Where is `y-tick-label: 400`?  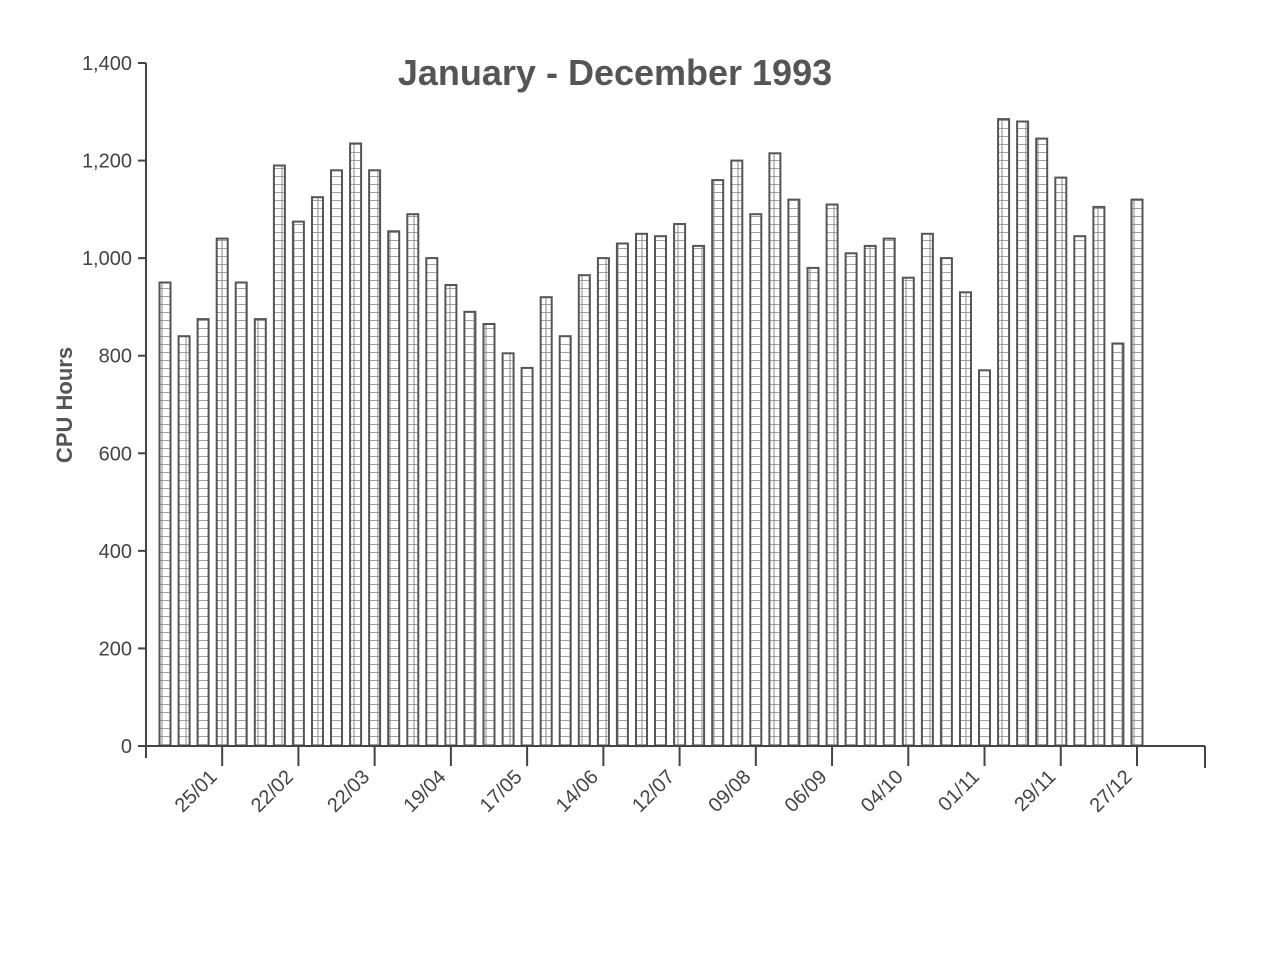
y-tick-label: 400 is located at coordinates (115, 552).